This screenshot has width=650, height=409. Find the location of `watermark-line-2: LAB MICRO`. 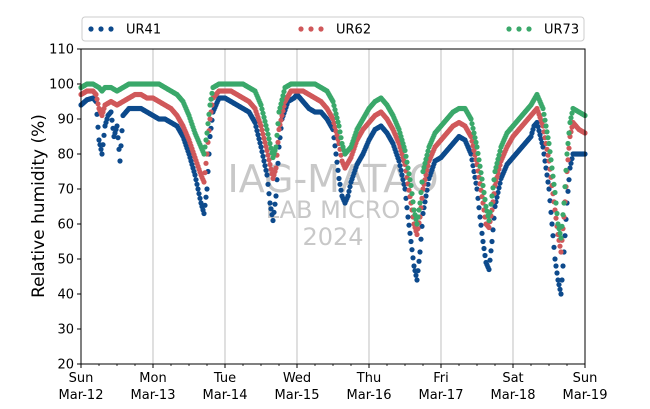

watermark-line-2: LAB MICRO is located at coordinates (333, 210).